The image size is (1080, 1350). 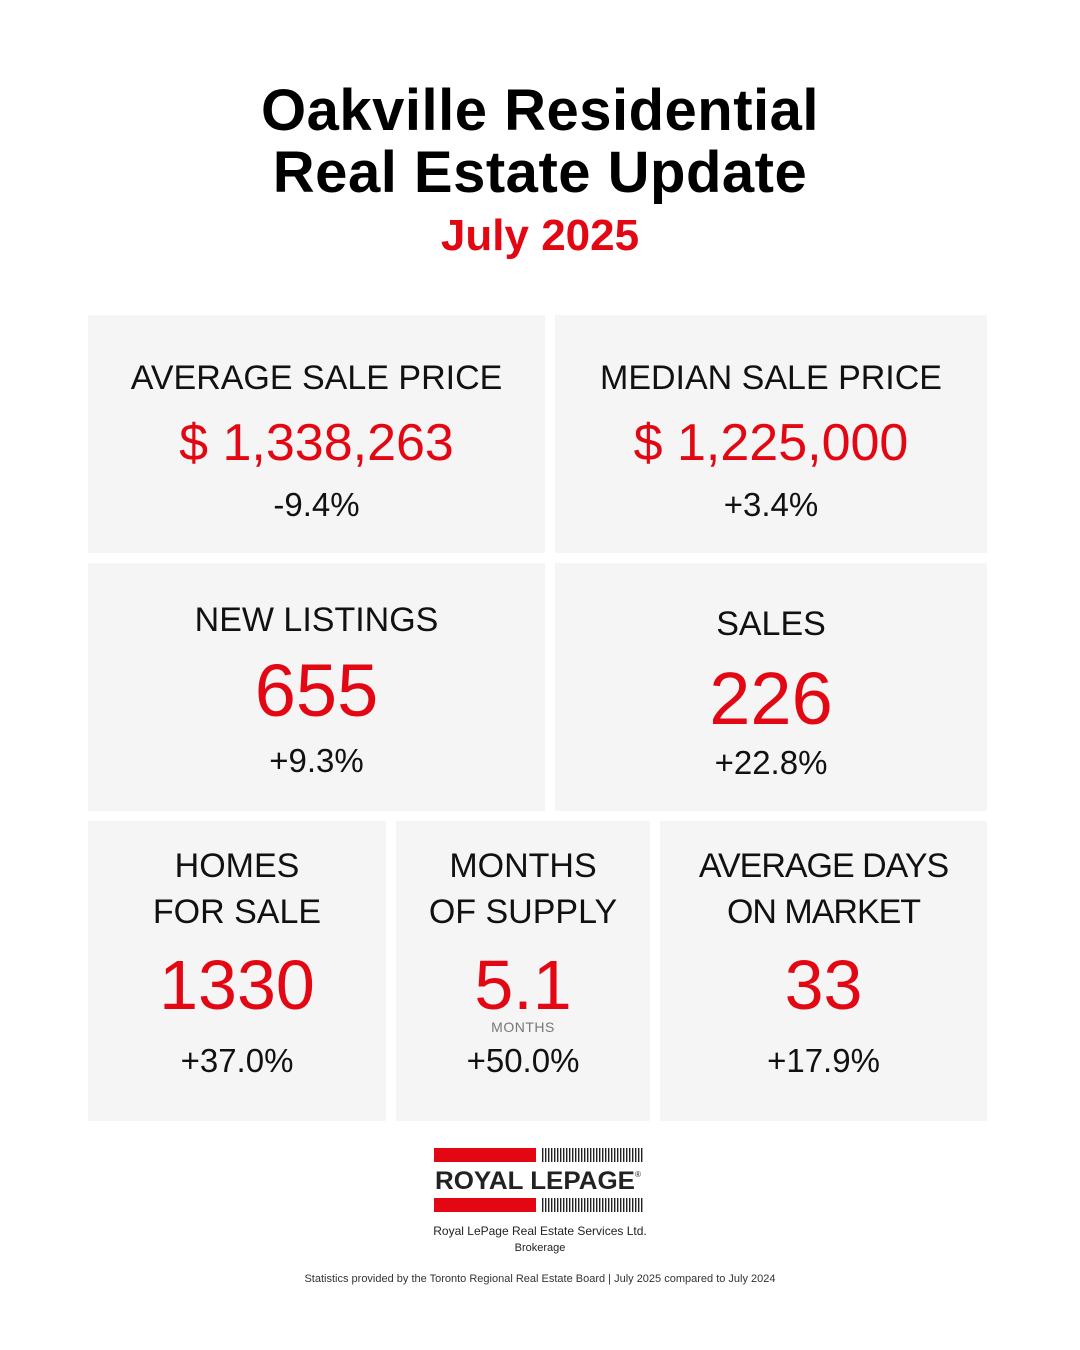 What do you see at coordinates (316, 690) in the screenshot?
I see `stat-value: 655` at bounding box center [316, 690].